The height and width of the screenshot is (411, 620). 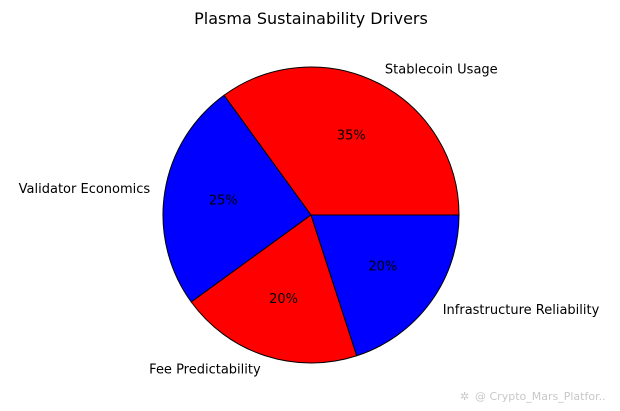 What do you see at coordinates (223, 201) in the screenshot?
I see `slice-percent-validator-economics: 25%` at bounding box center [223, 201].